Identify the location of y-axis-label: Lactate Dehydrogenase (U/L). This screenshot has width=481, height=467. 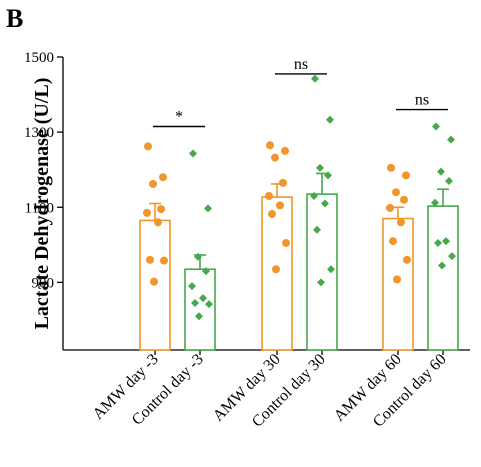
(42, 204).